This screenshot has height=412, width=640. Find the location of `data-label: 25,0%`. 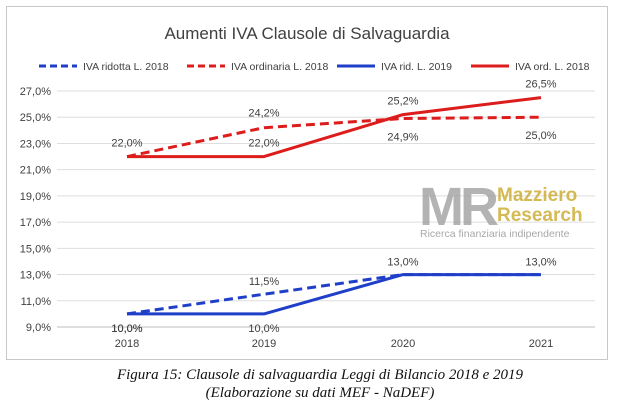

data-label: 25,0% is located at coordinates (540, 136).